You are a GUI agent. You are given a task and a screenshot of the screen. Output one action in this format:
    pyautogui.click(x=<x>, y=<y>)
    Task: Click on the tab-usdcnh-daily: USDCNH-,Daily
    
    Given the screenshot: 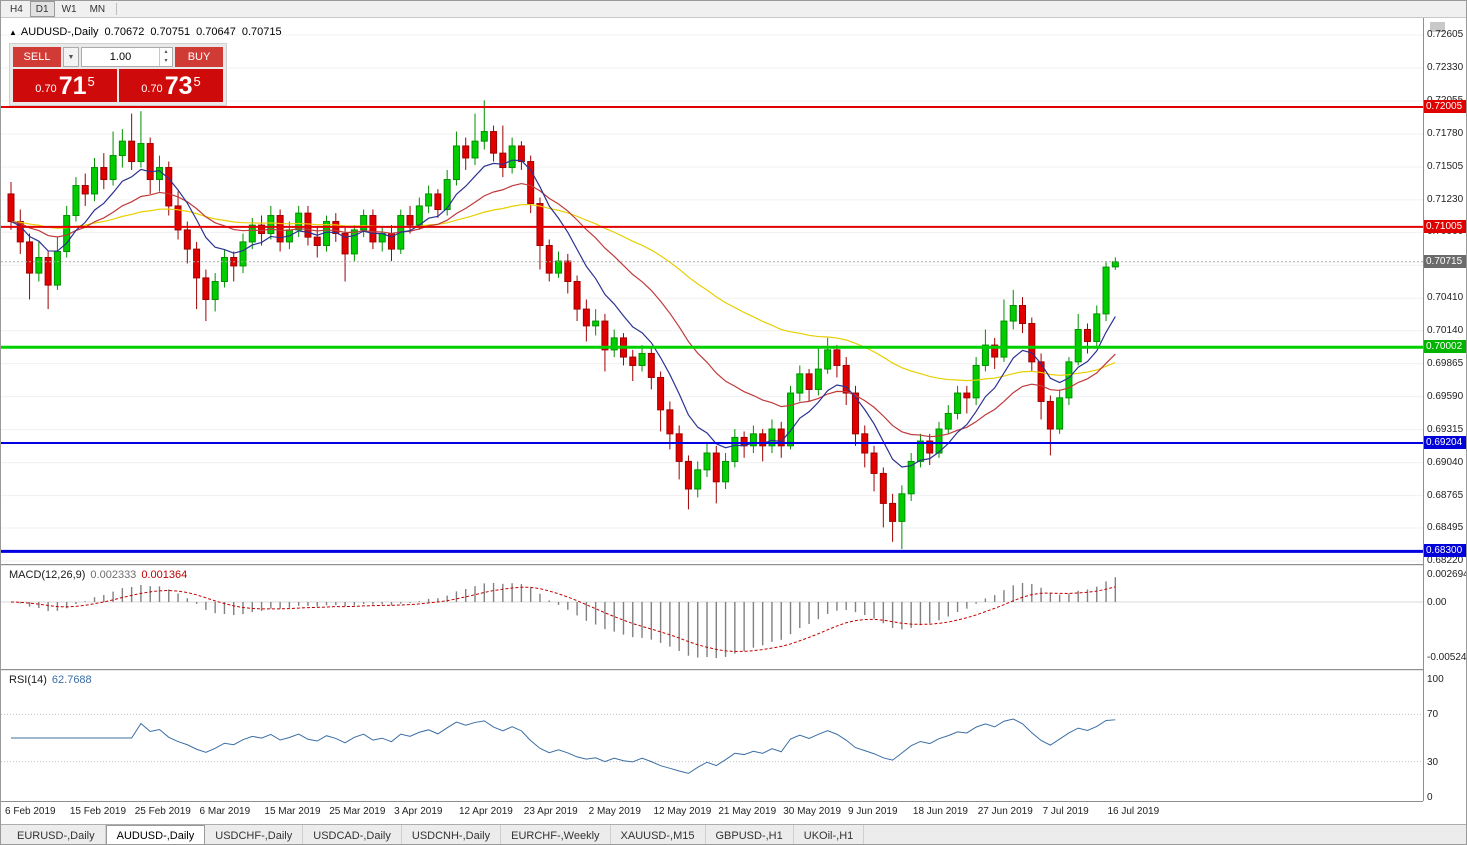 What is the action you would take?
    pyautogui.click(x=452, y=834)
    